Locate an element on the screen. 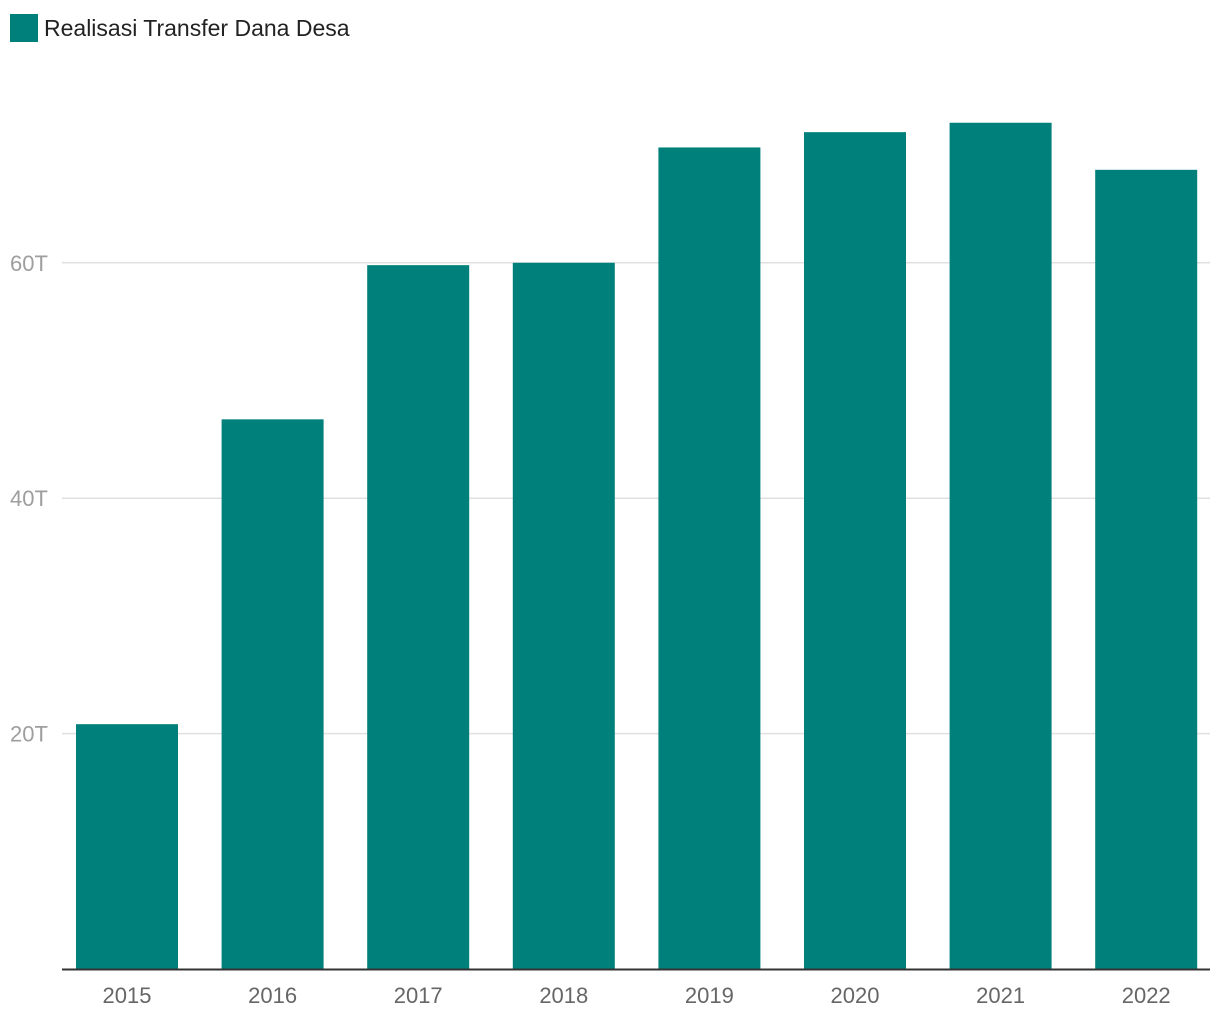 Image resolution: width=1220 pixels, height=1020 pixels. bar-2015 is located at coordinates (127, 846).